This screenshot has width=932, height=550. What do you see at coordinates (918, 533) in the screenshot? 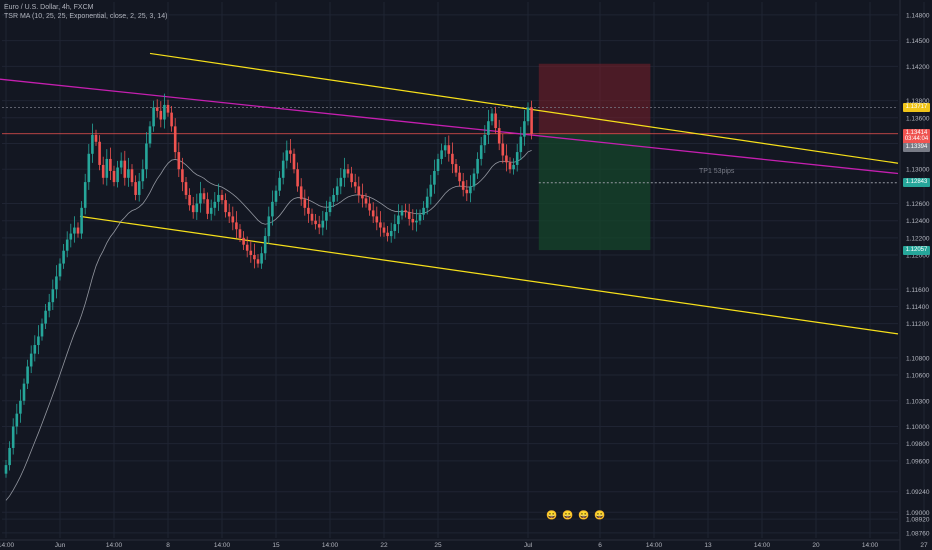
I see `y-tick-label: 1.08760` at bounding box center [918, 533].